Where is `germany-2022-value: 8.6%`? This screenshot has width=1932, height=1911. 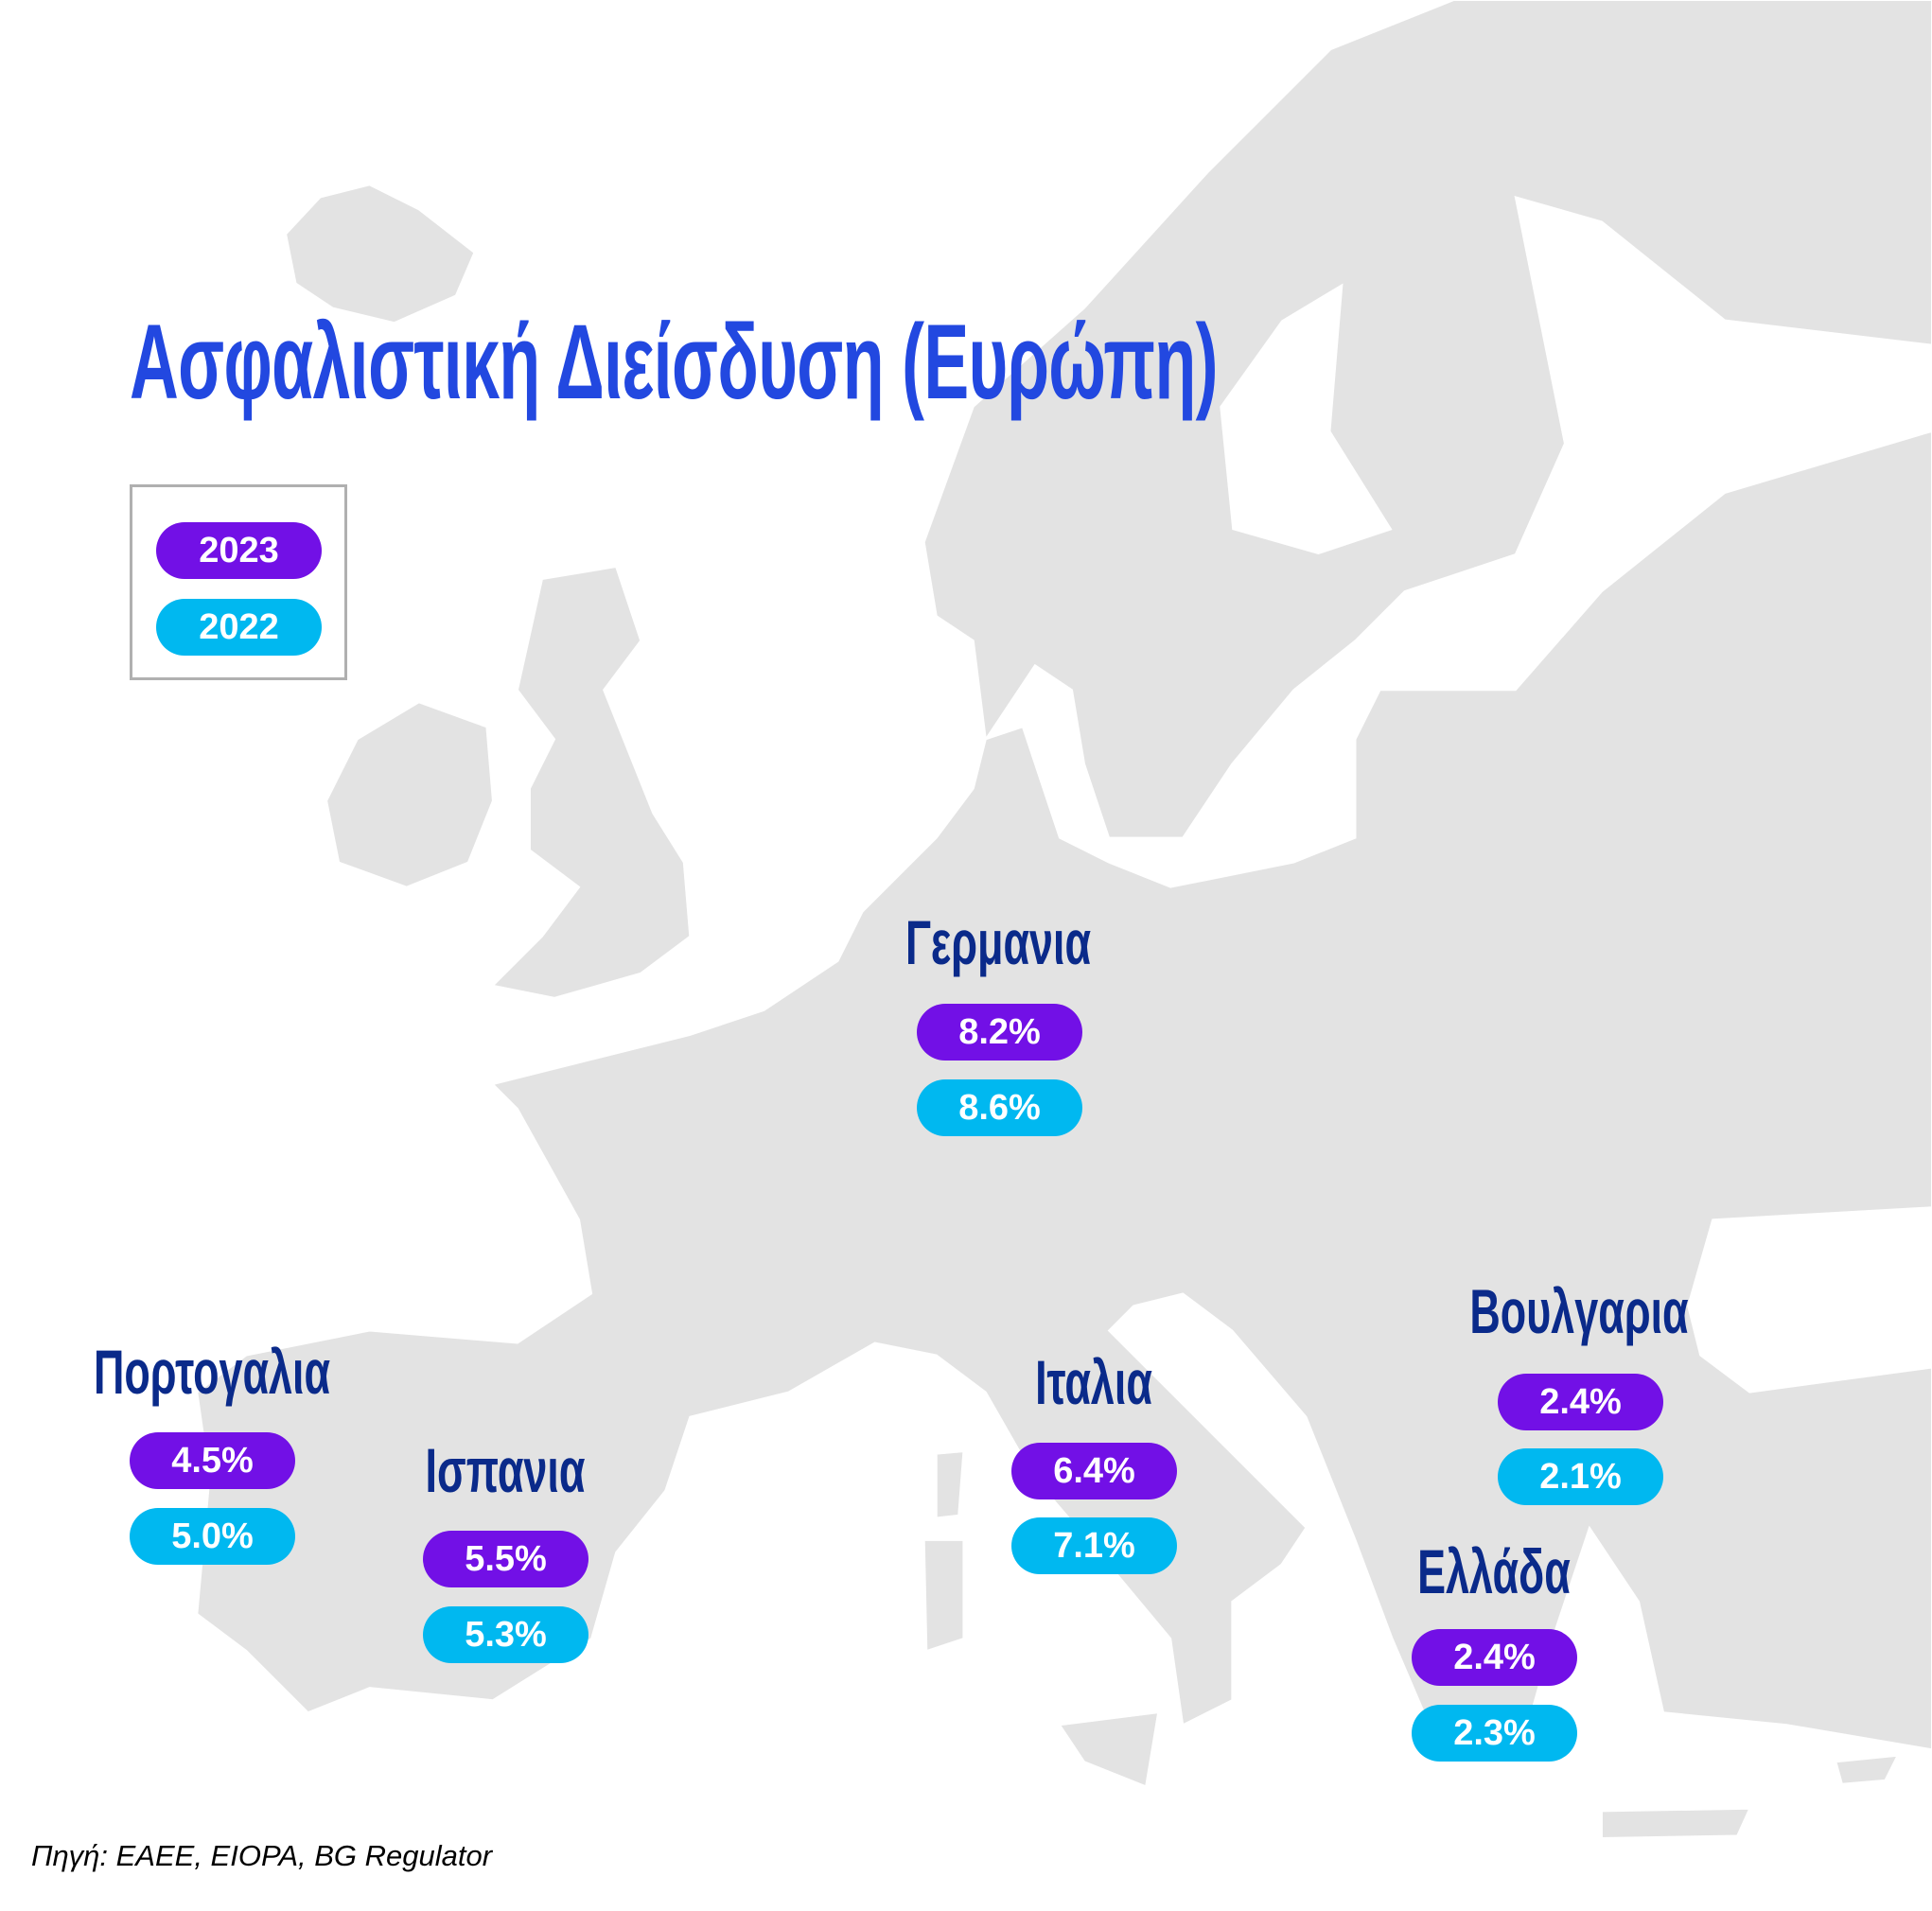
germany-2022-value: 8.6% is located at coordinates (999, 1107).